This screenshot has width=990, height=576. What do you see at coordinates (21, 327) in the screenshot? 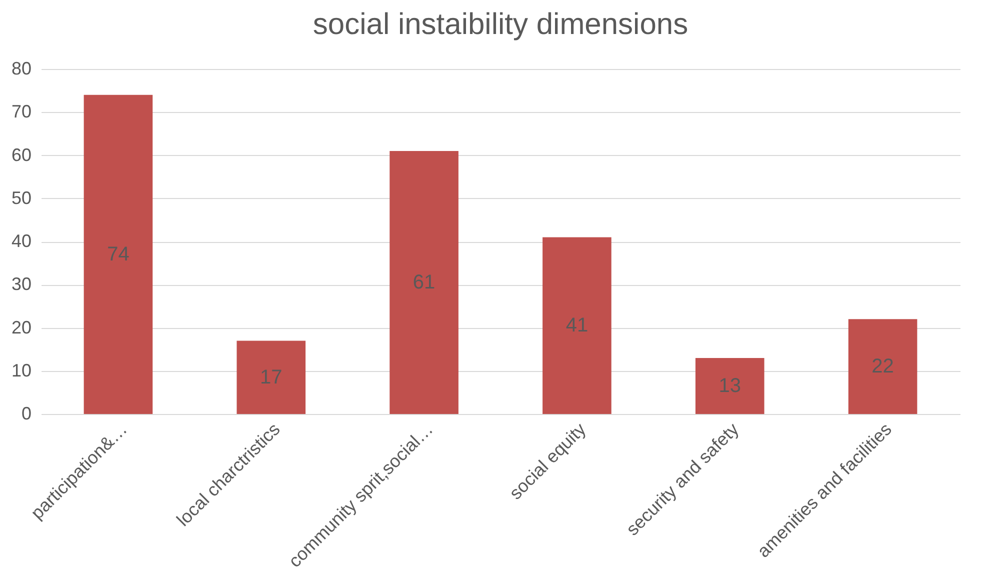
I see `y-tick-label: 20` at bounding box center [21, 327].